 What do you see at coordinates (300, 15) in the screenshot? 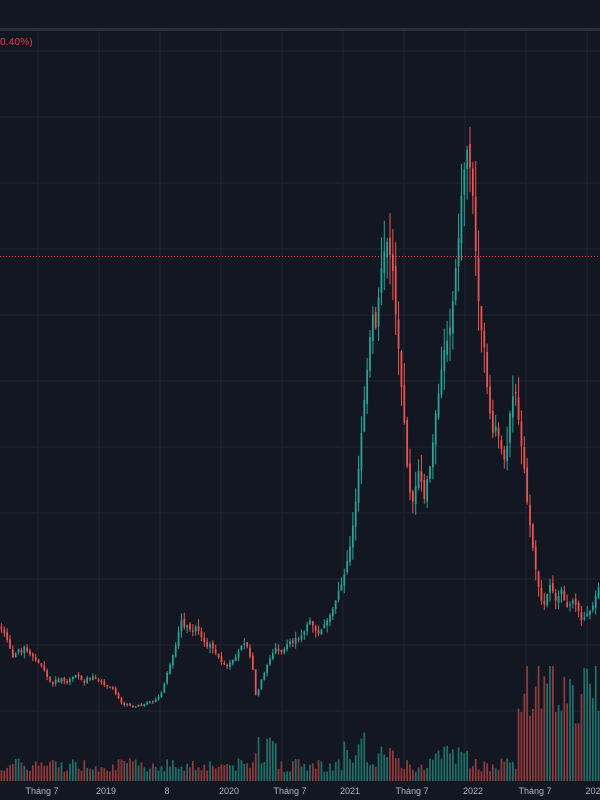
I see `top-toolbar` at bounding box center [300, 15].